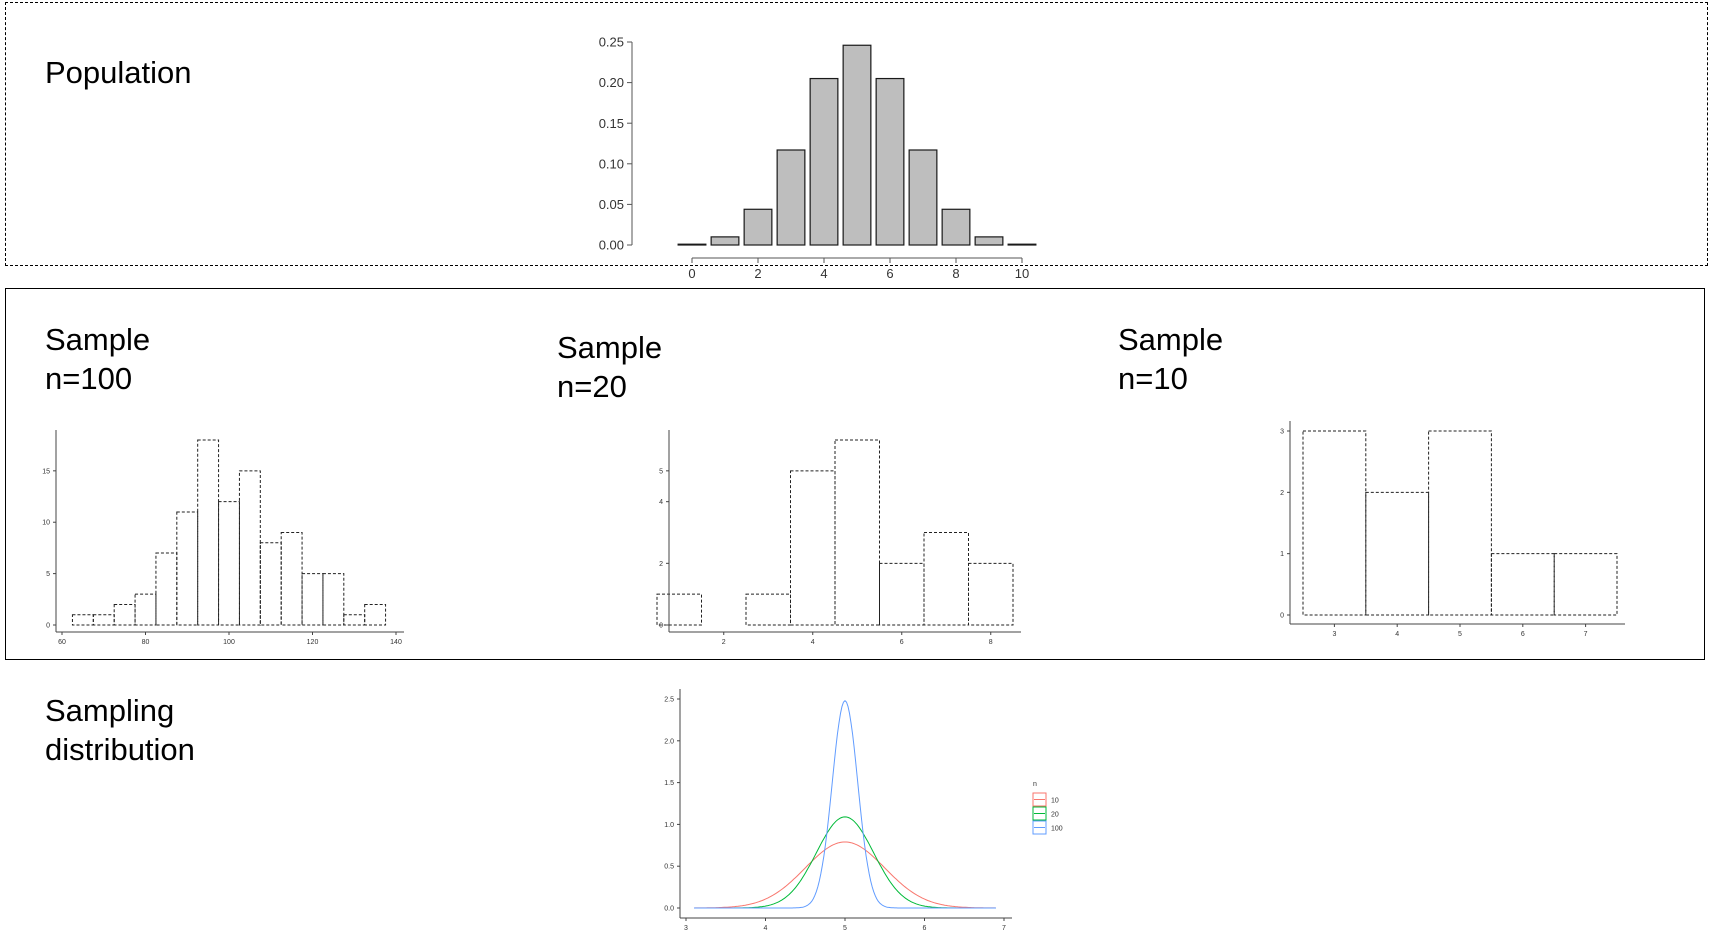  I want to click on legend-label-n100: 100, so click(1057, 829).